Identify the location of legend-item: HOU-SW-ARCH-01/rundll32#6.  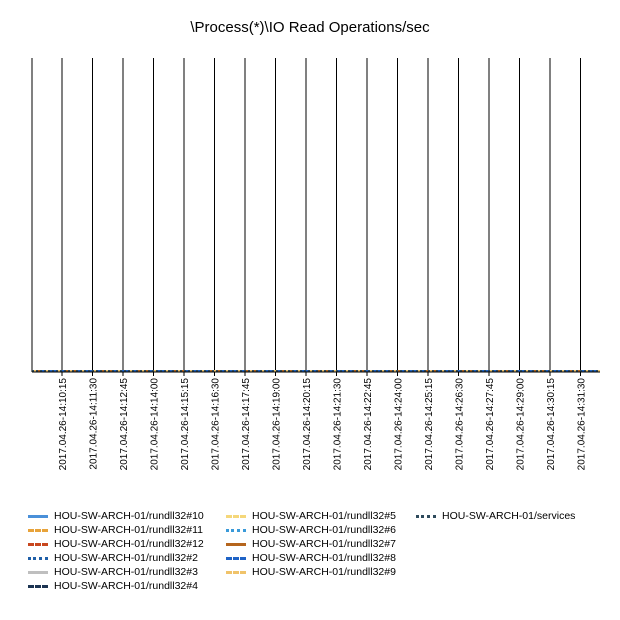
(311, 530).